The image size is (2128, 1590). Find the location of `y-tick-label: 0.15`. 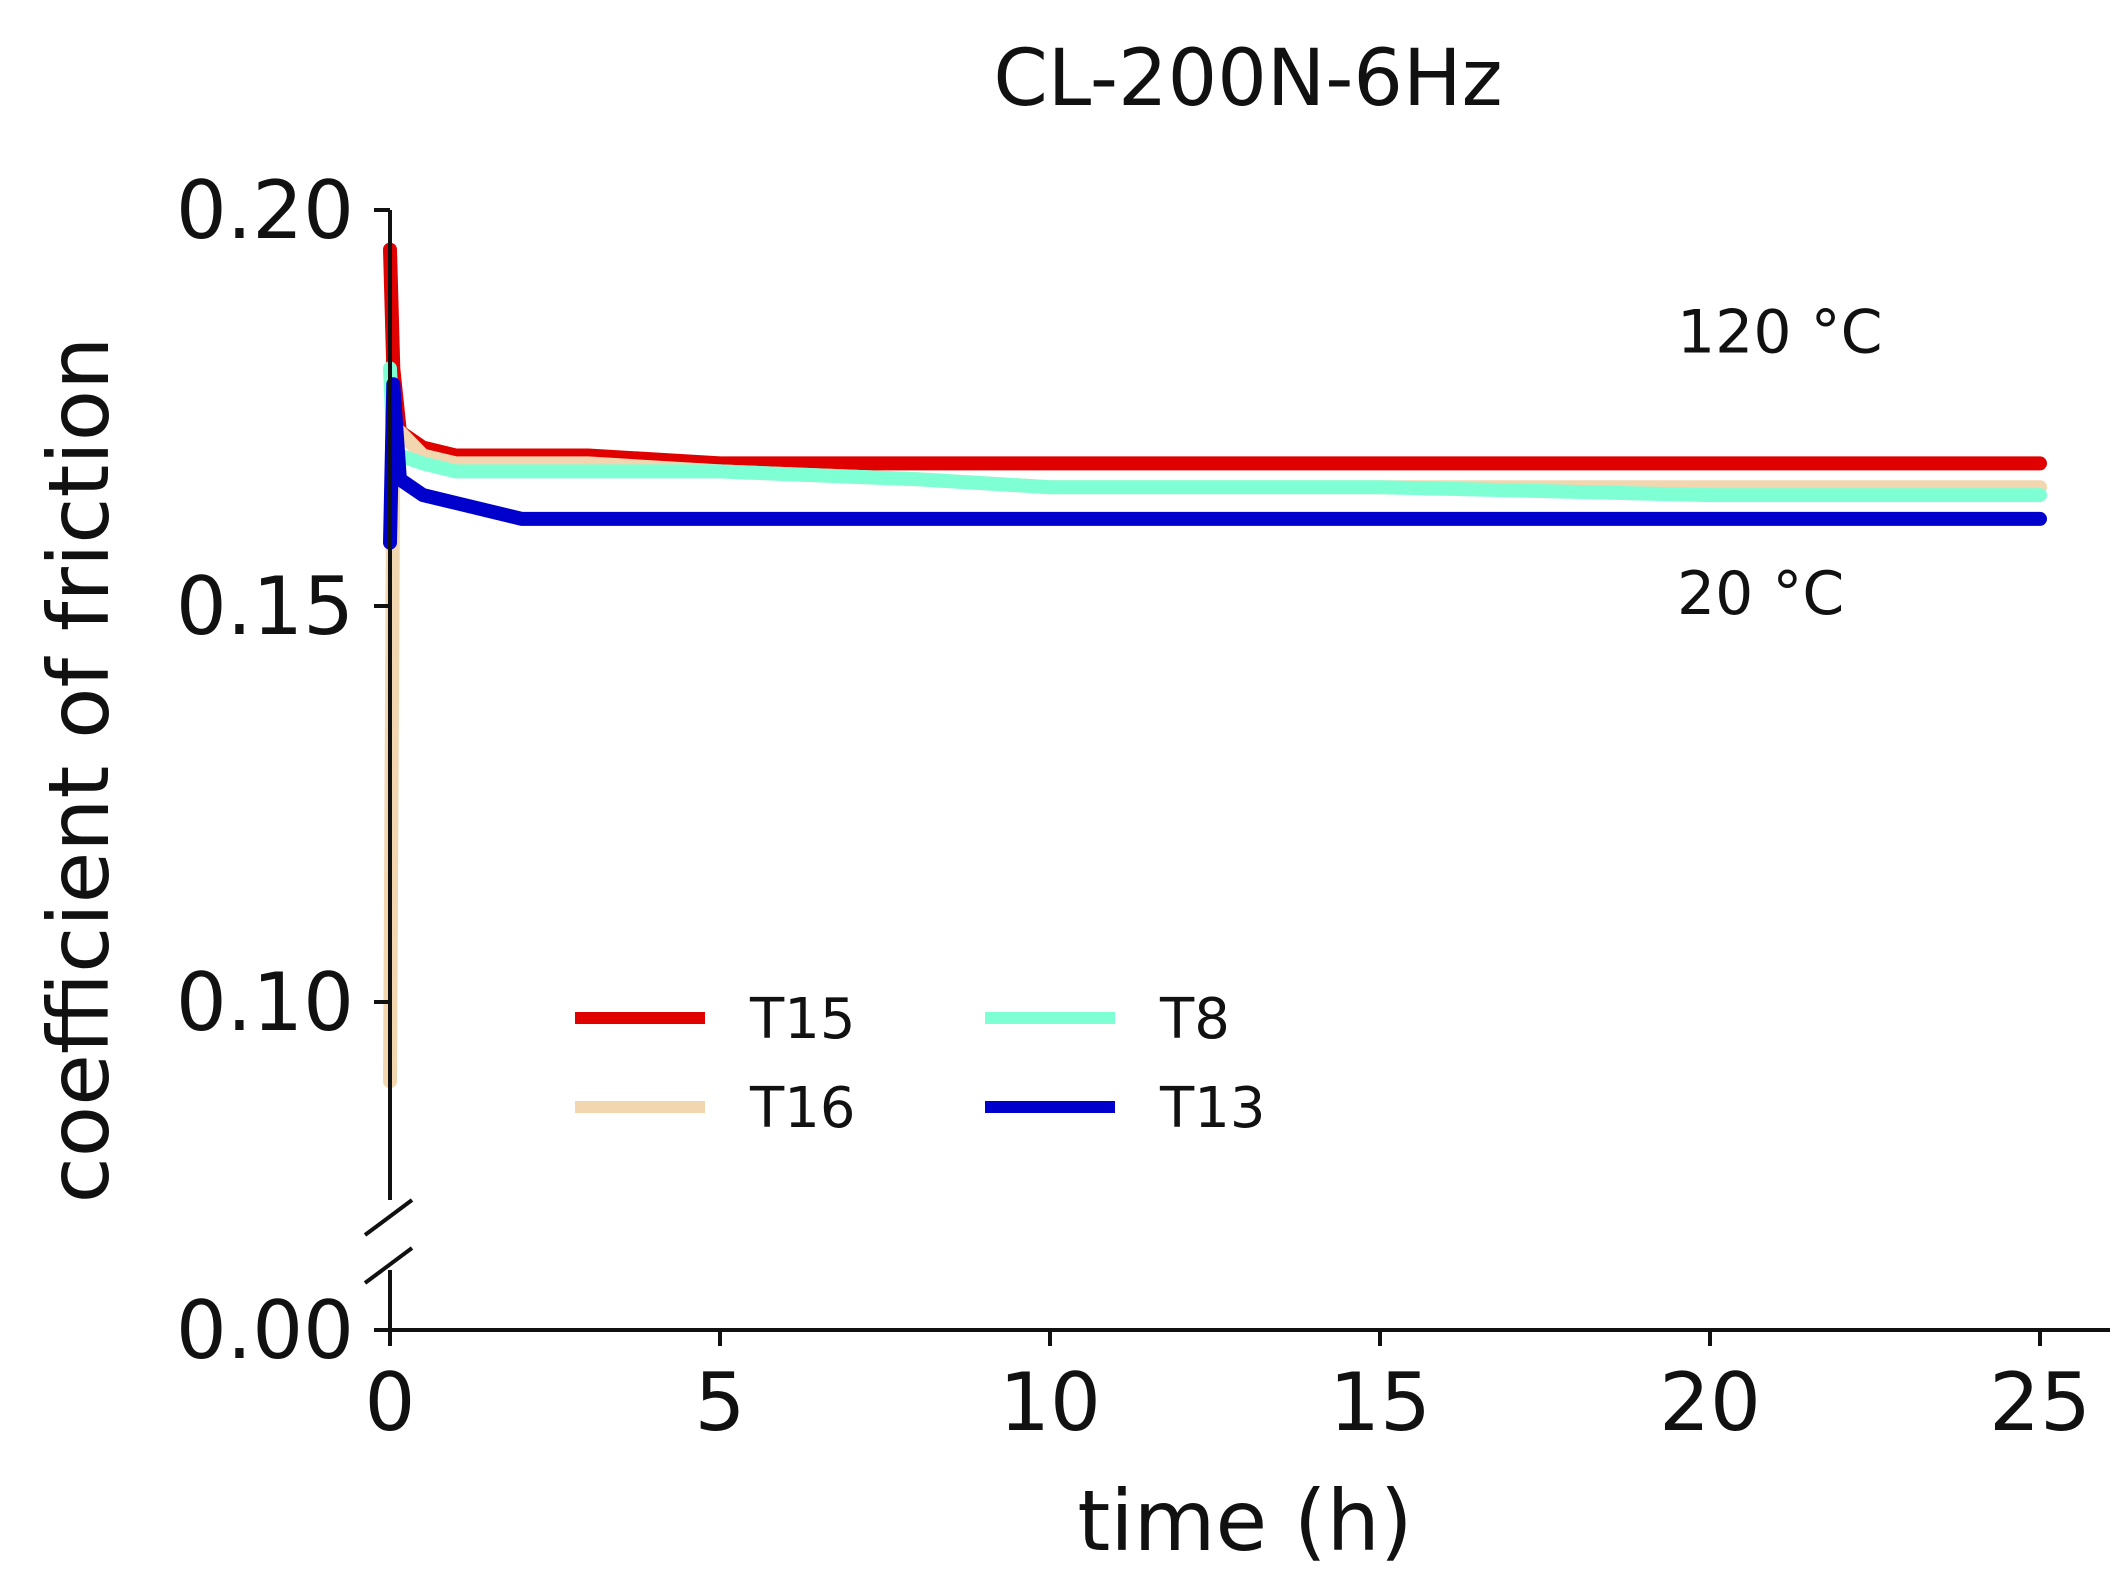

y-tick-label: 0.15 is located at coordinates (265, 606).